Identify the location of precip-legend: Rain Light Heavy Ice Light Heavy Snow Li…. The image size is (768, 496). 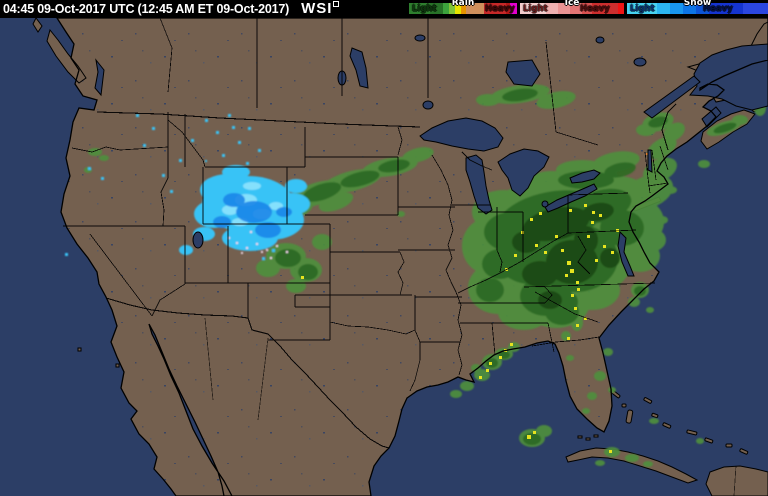
(588, 9).